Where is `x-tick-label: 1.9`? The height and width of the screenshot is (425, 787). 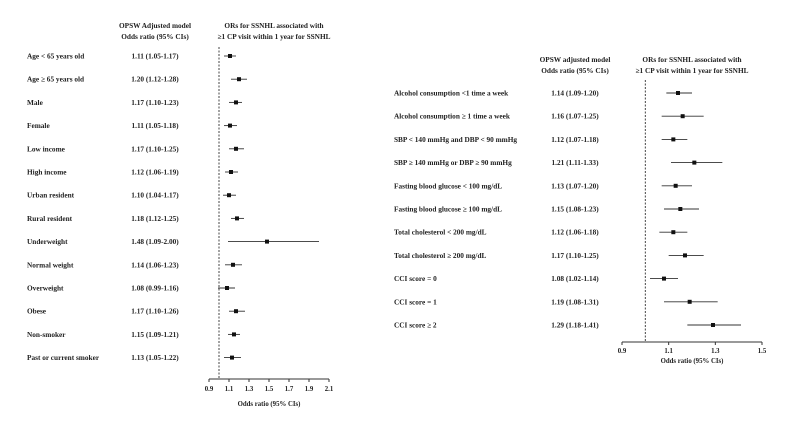 x-tick-label: 1.9 is located at coordinates (309, 389).